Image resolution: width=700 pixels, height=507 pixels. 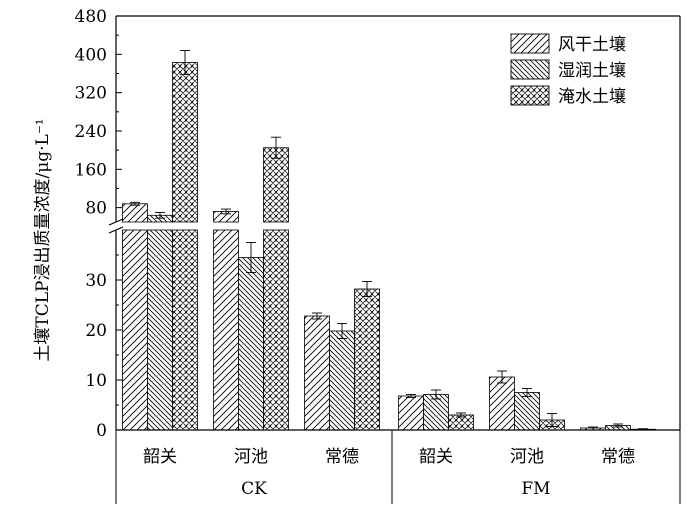 What do you see at coordinates (254, 489) in the screenshot?
I see `group-label: CK` at bounding box center [254, 489].